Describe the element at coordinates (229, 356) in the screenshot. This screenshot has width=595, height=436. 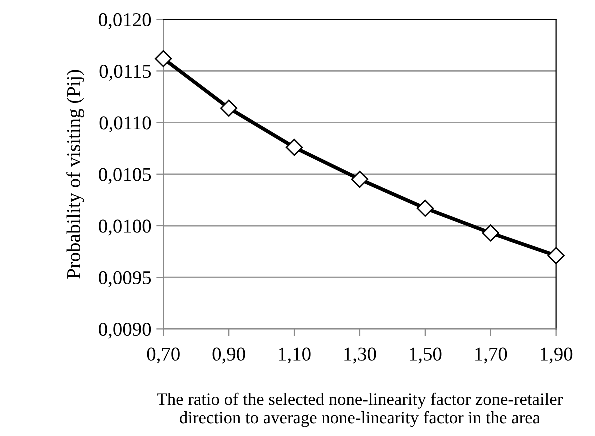
I see `x-tick-label: 0,90` at that location.